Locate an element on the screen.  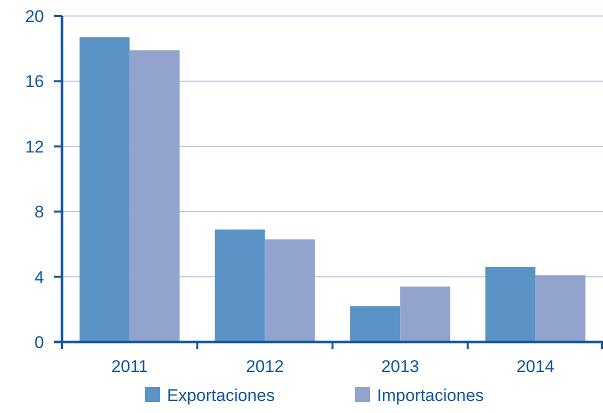
x-tick-label: 2014 is located at coordinates (535, 366).